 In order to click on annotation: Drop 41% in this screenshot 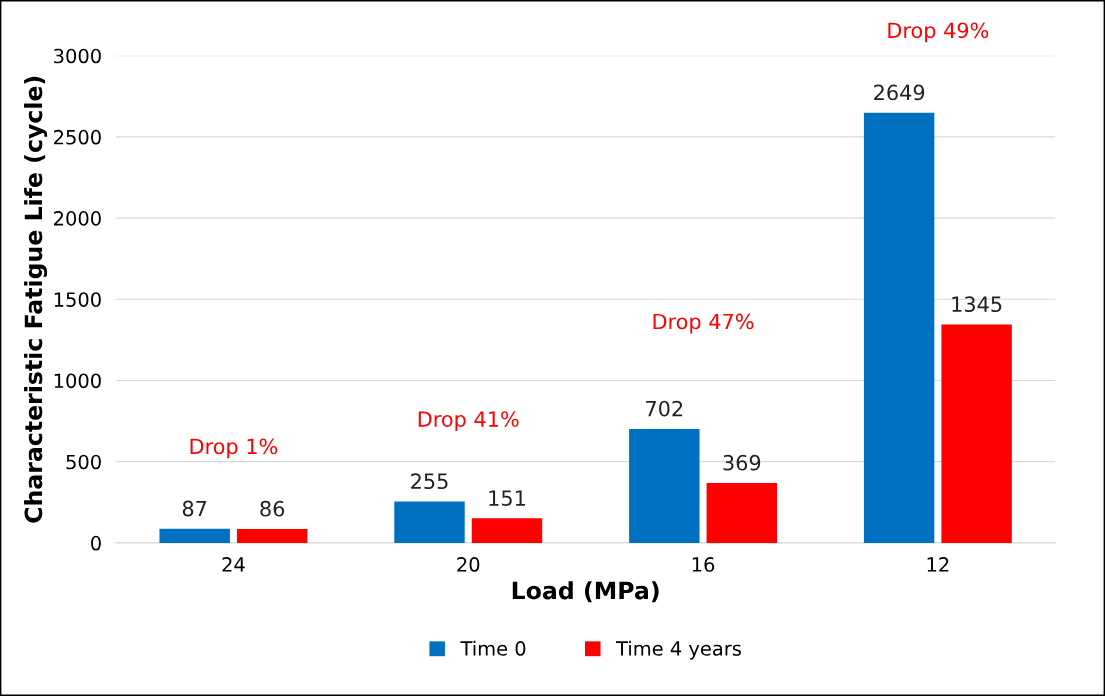, I will do `click(468, 421)`.